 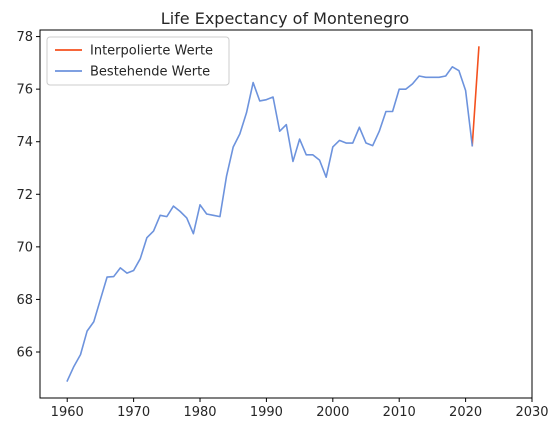 What do you see at coordinates (332, 412) in the screenshot?
I see `x-tick-label: 2000` at bounding box center [332, 412].